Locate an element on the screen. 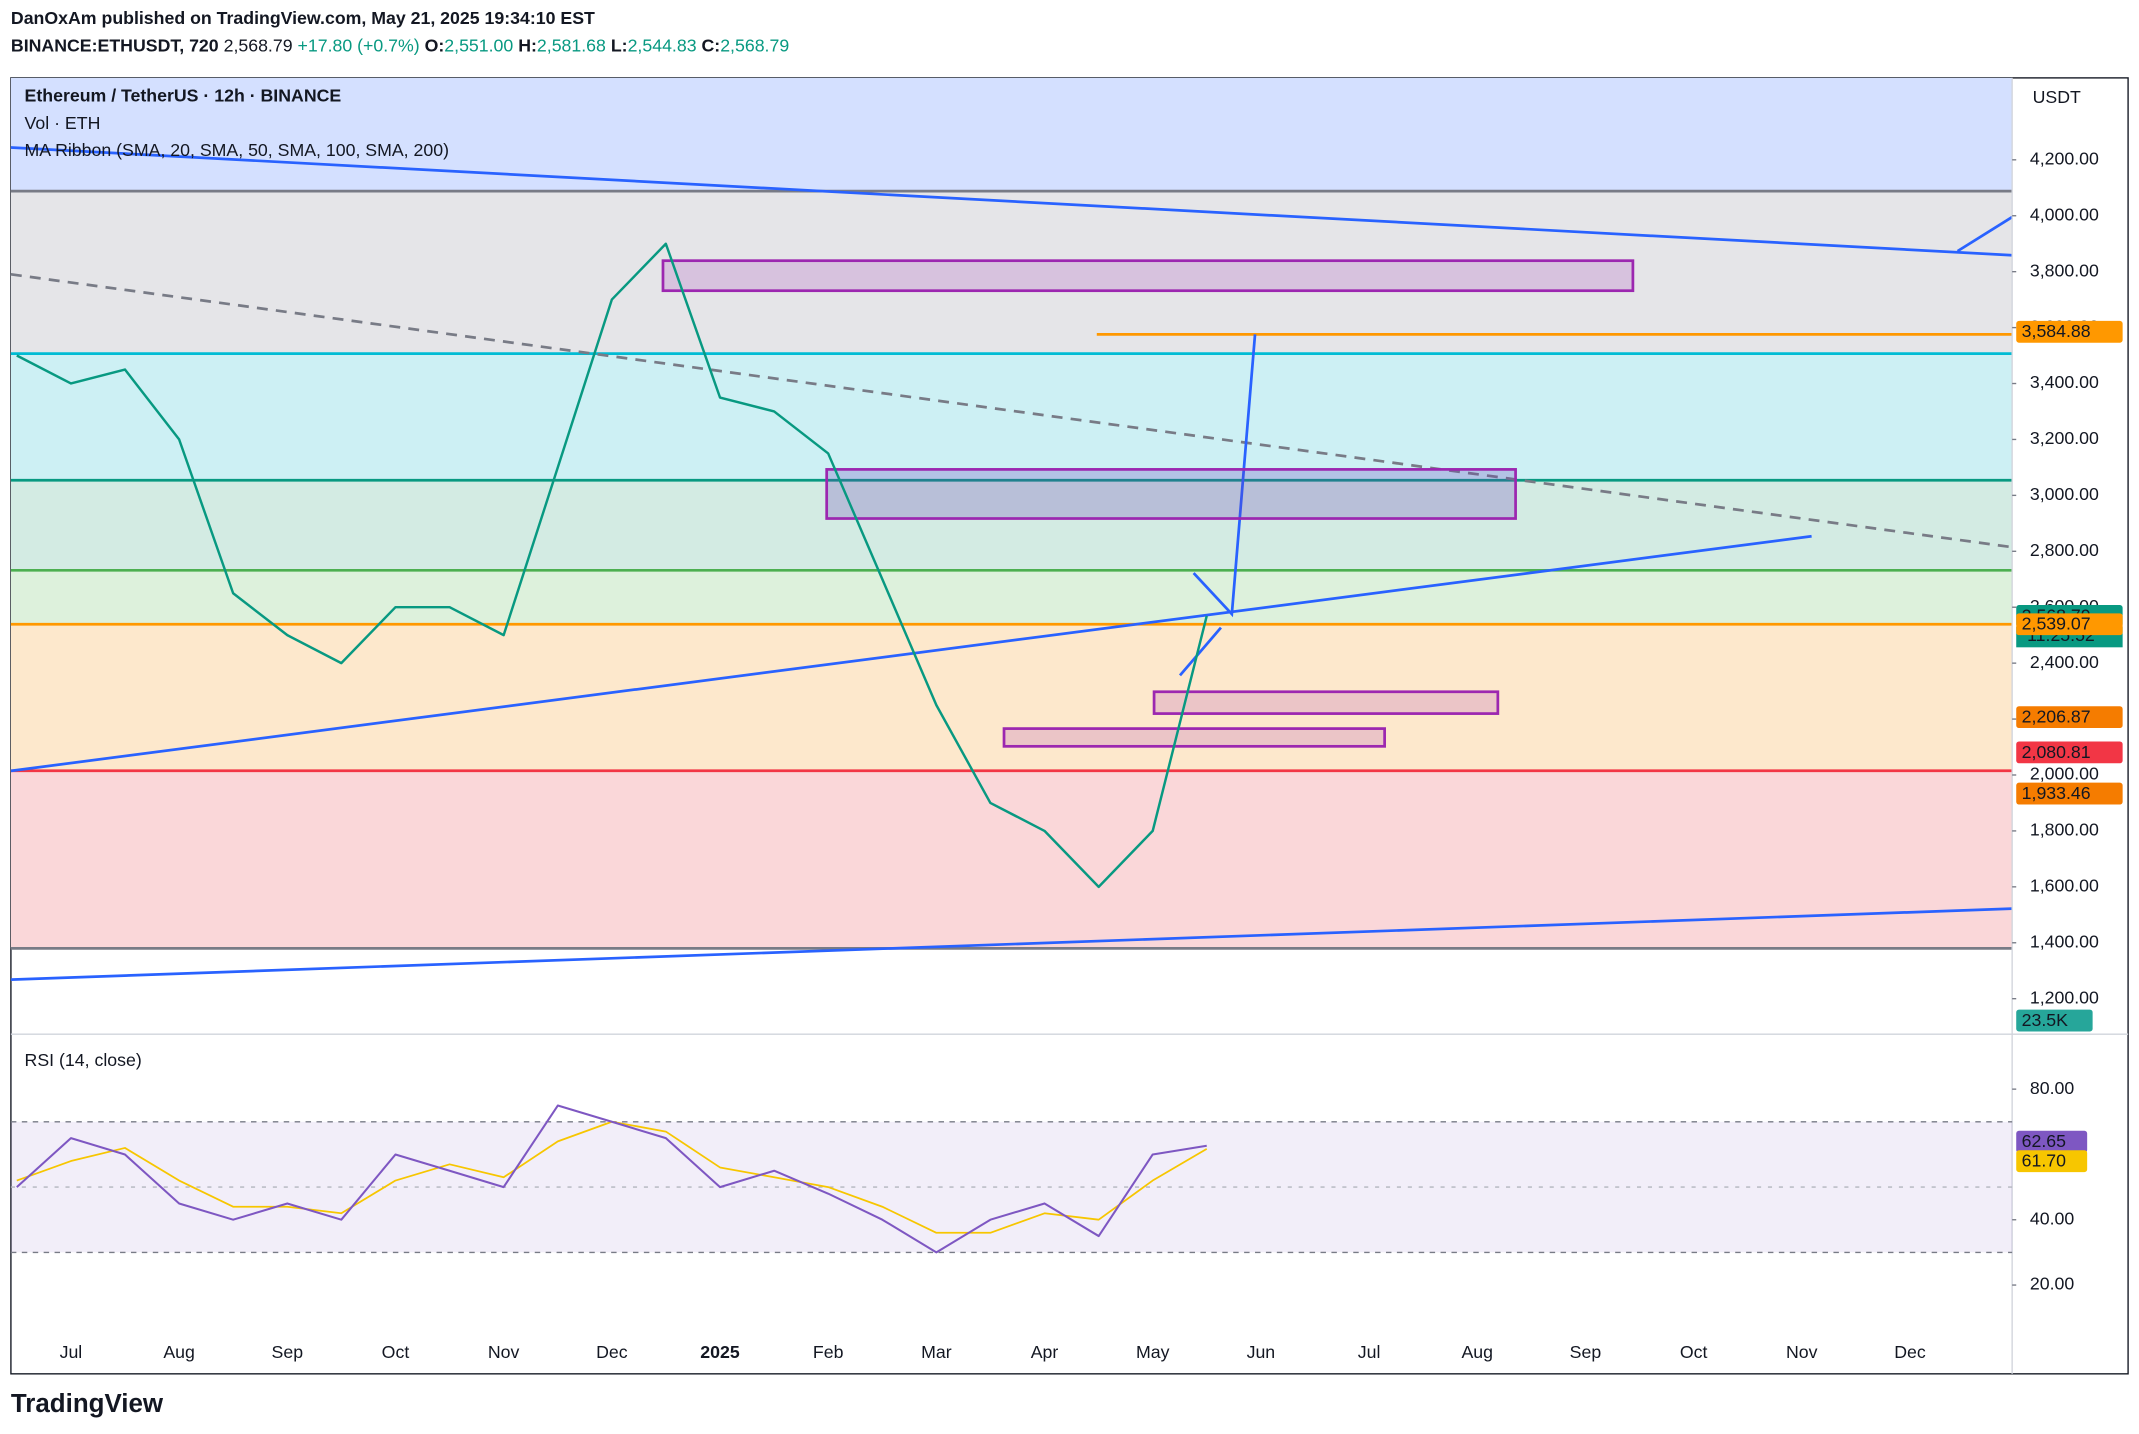 The width and height of the screenshot is (2139, 1434). y-tick-label: 3,200.00 is located at coordinates (2064, 438).